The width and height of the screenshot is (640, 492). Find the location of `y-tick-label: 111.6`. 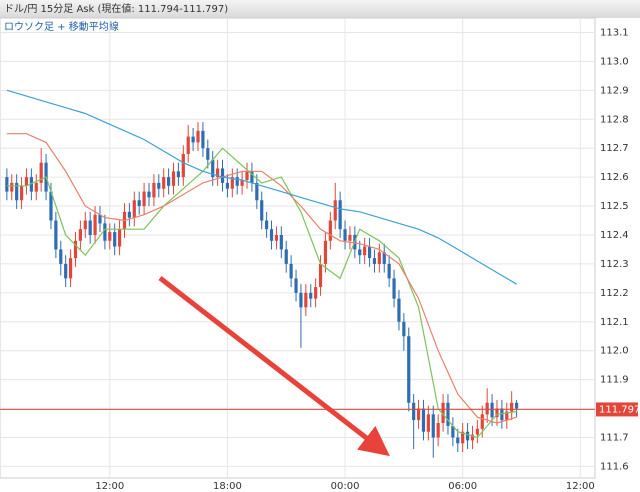

y-tick-label: 111.6 is located at coordinates (614, 466).